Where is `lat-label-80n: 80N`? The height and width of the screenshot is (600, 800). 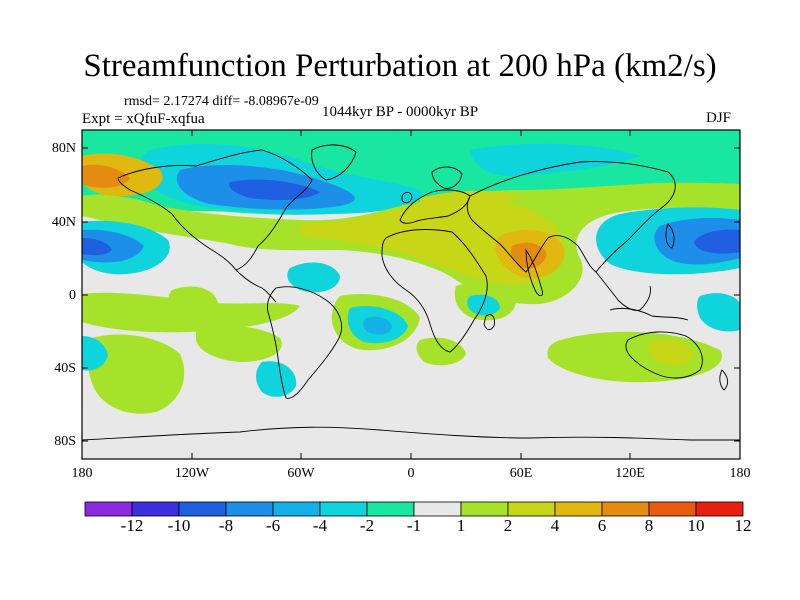 lat-label-80n: 80N is located at coordinates (63, 148).